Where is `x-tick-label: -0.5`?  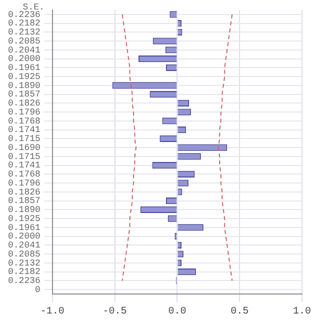 x-tick-label: -0.5 is located at coordinates (114, 312).